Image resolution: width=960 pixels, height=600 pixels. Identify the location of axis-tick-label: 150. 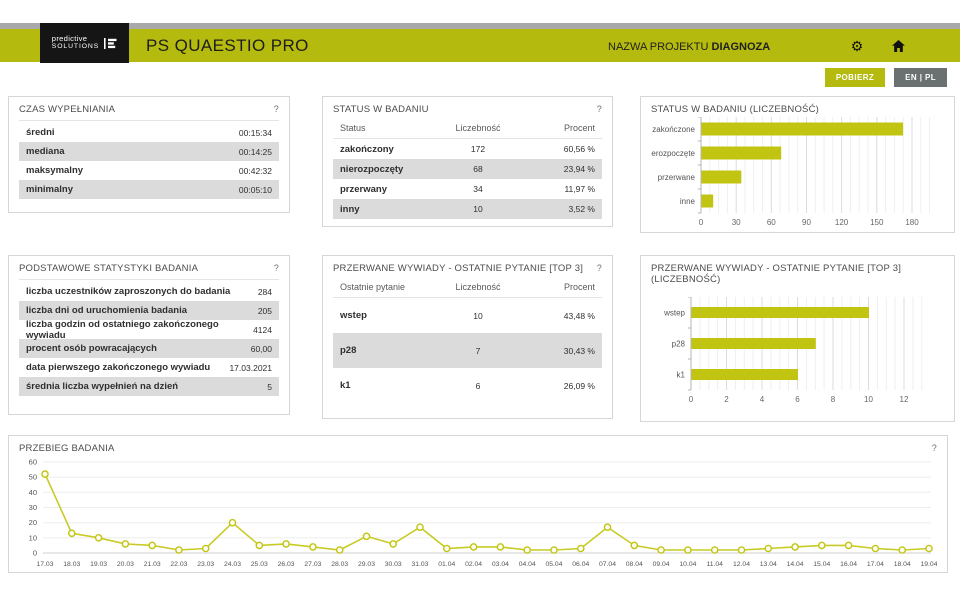
(877, 222).